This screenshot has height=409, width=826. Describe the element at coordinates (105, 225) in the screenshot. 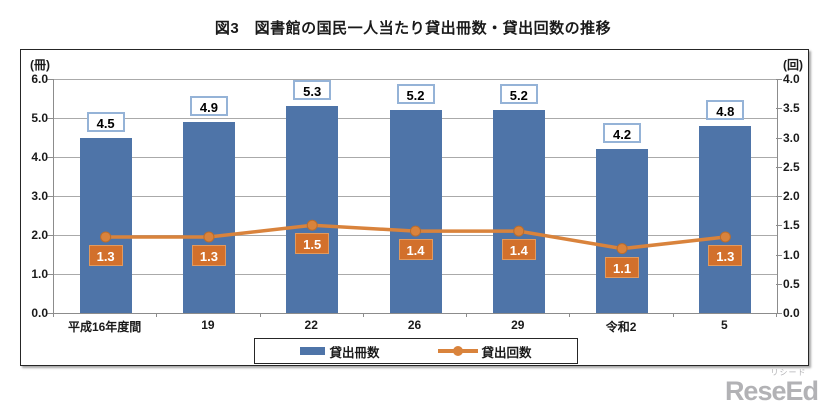

I see `bar-平成16年度間` at that location.